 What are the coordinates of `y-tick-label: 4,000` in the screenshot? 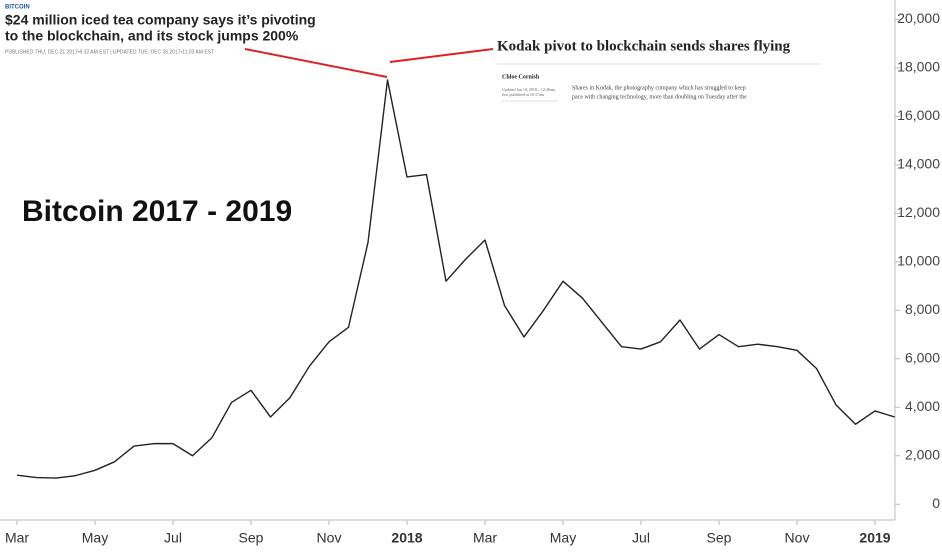 It's located at (922, 406).